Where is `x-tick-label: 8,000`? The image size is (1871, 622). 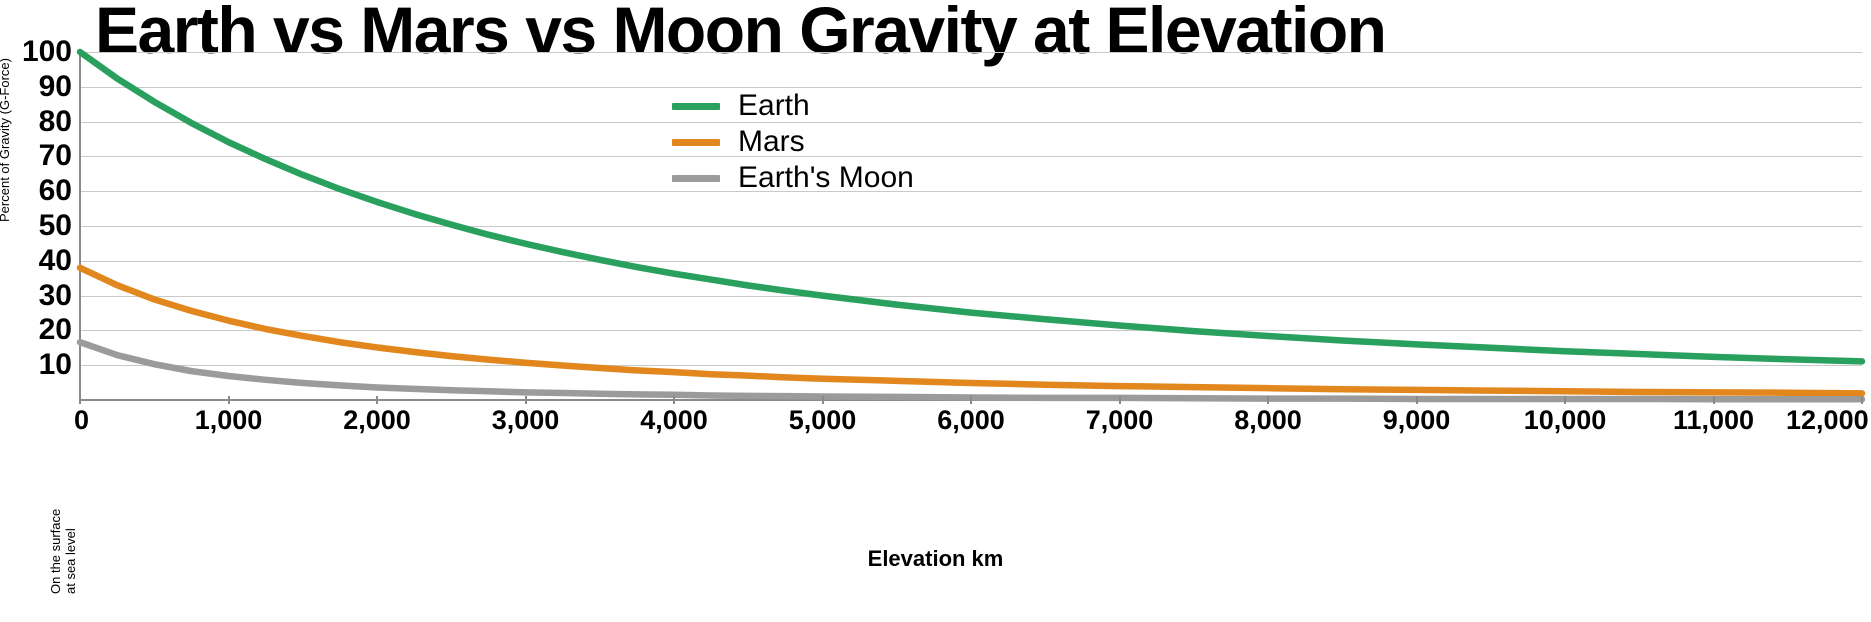
x-tick-label: 8,000 is located at coordinates (1268, 420).